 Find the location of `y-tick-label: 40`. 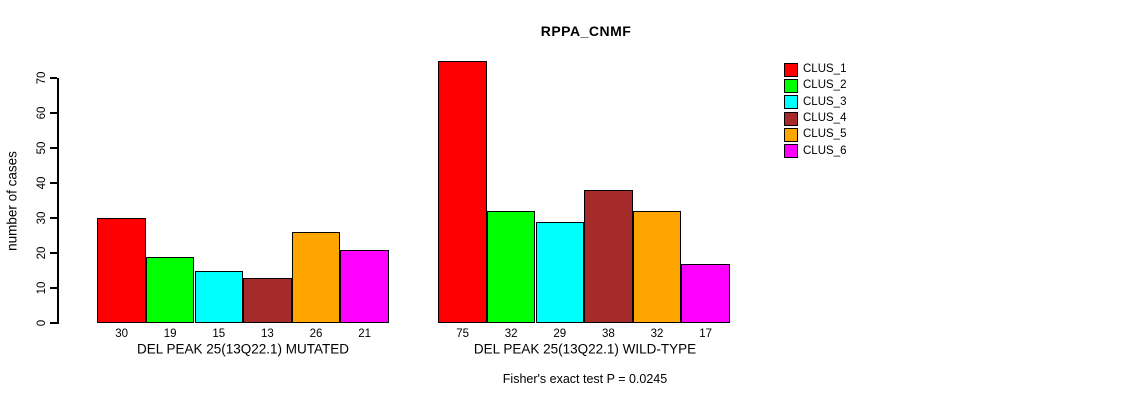

y-tick-label: 40 is located at coordinates (42, 183).